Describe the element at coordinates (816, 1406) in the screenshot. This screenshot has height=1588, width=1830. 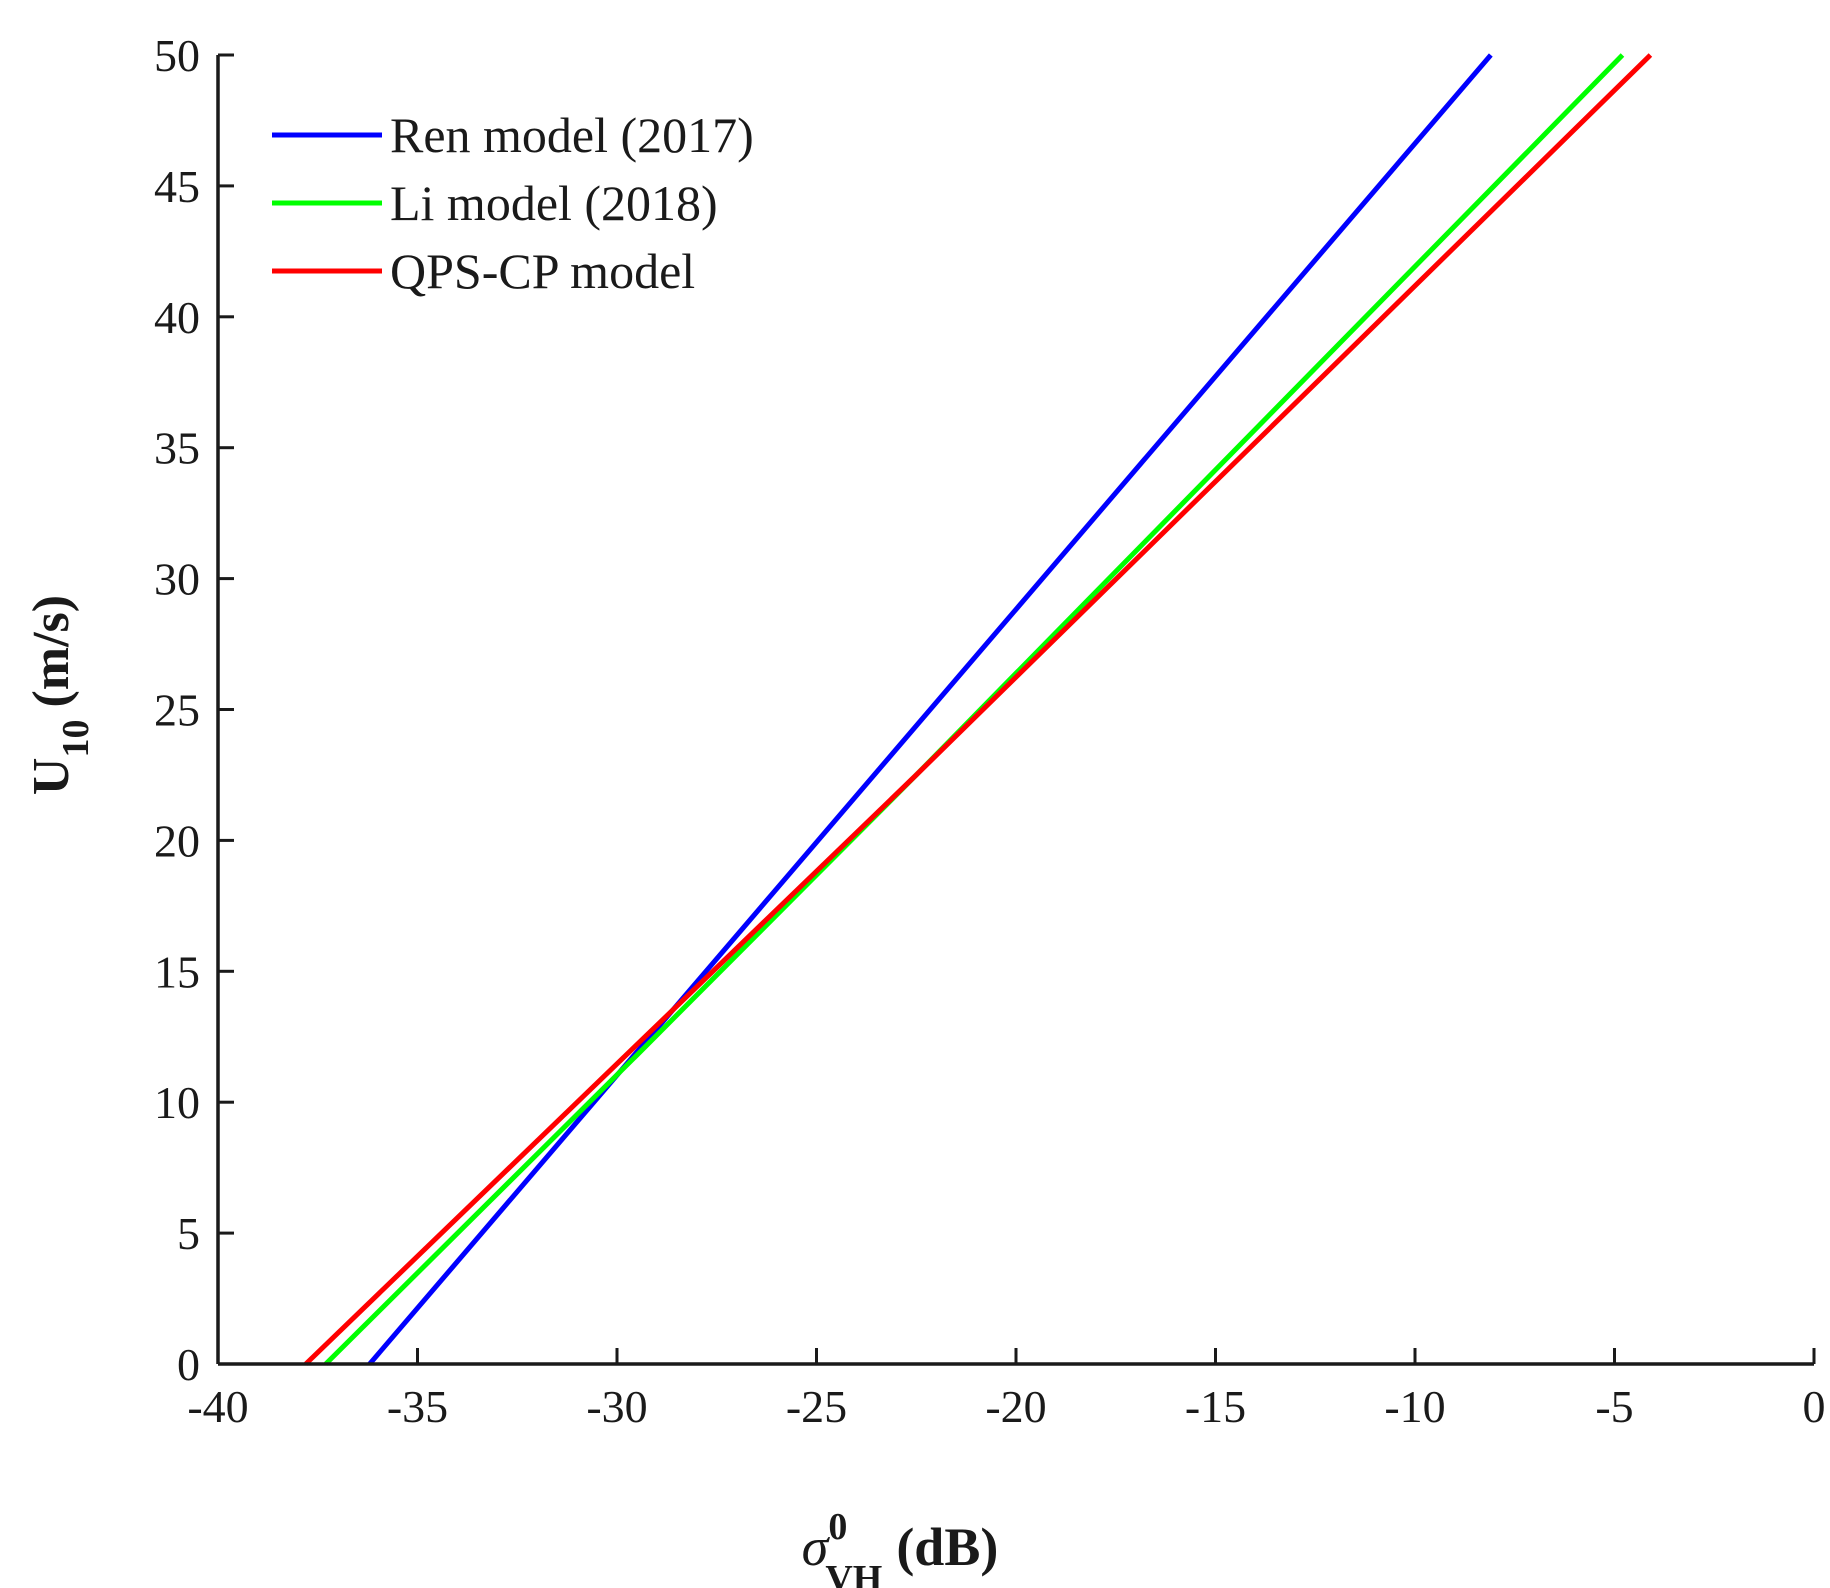
I see `x-tick-label: -25` at that location.